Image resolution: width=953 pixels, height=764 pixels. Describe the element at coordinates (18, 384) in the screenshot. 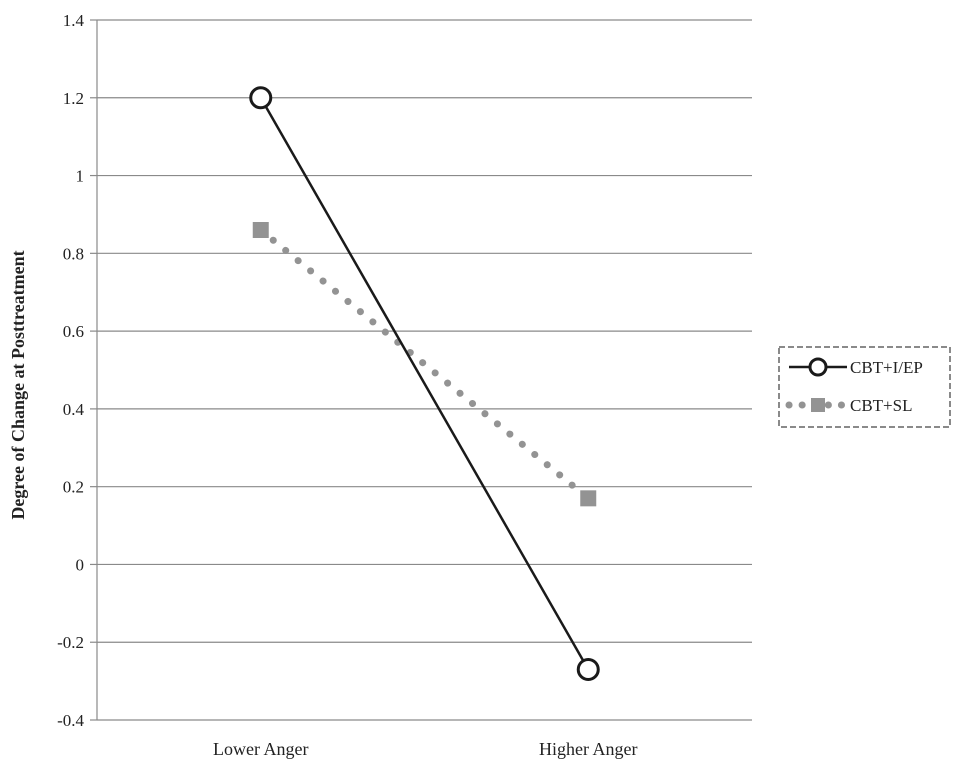

I see `y-axis-label: Degree of Change at Posttreatment` at that location.